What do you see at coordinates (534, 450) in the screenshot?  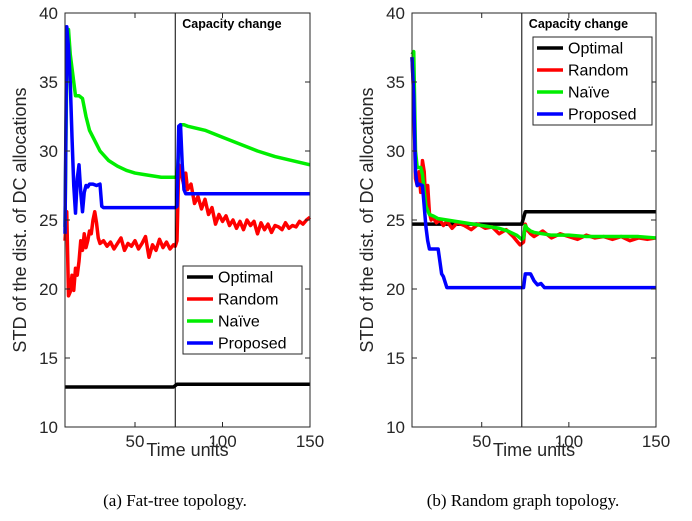 I see `chart-2-x-axis-label: Time units` at bounding box center [534, 450].